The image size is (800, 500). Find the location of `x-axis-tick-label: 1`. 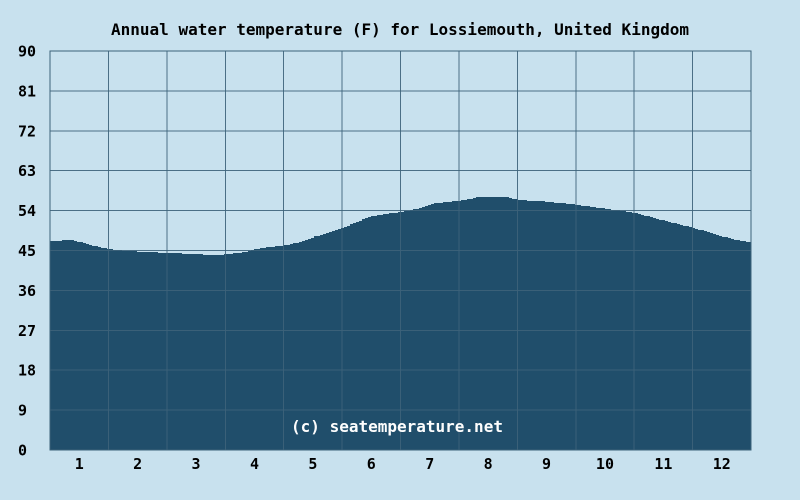

x-axis-tick-label: 1 is located at coordinates (79, 464).